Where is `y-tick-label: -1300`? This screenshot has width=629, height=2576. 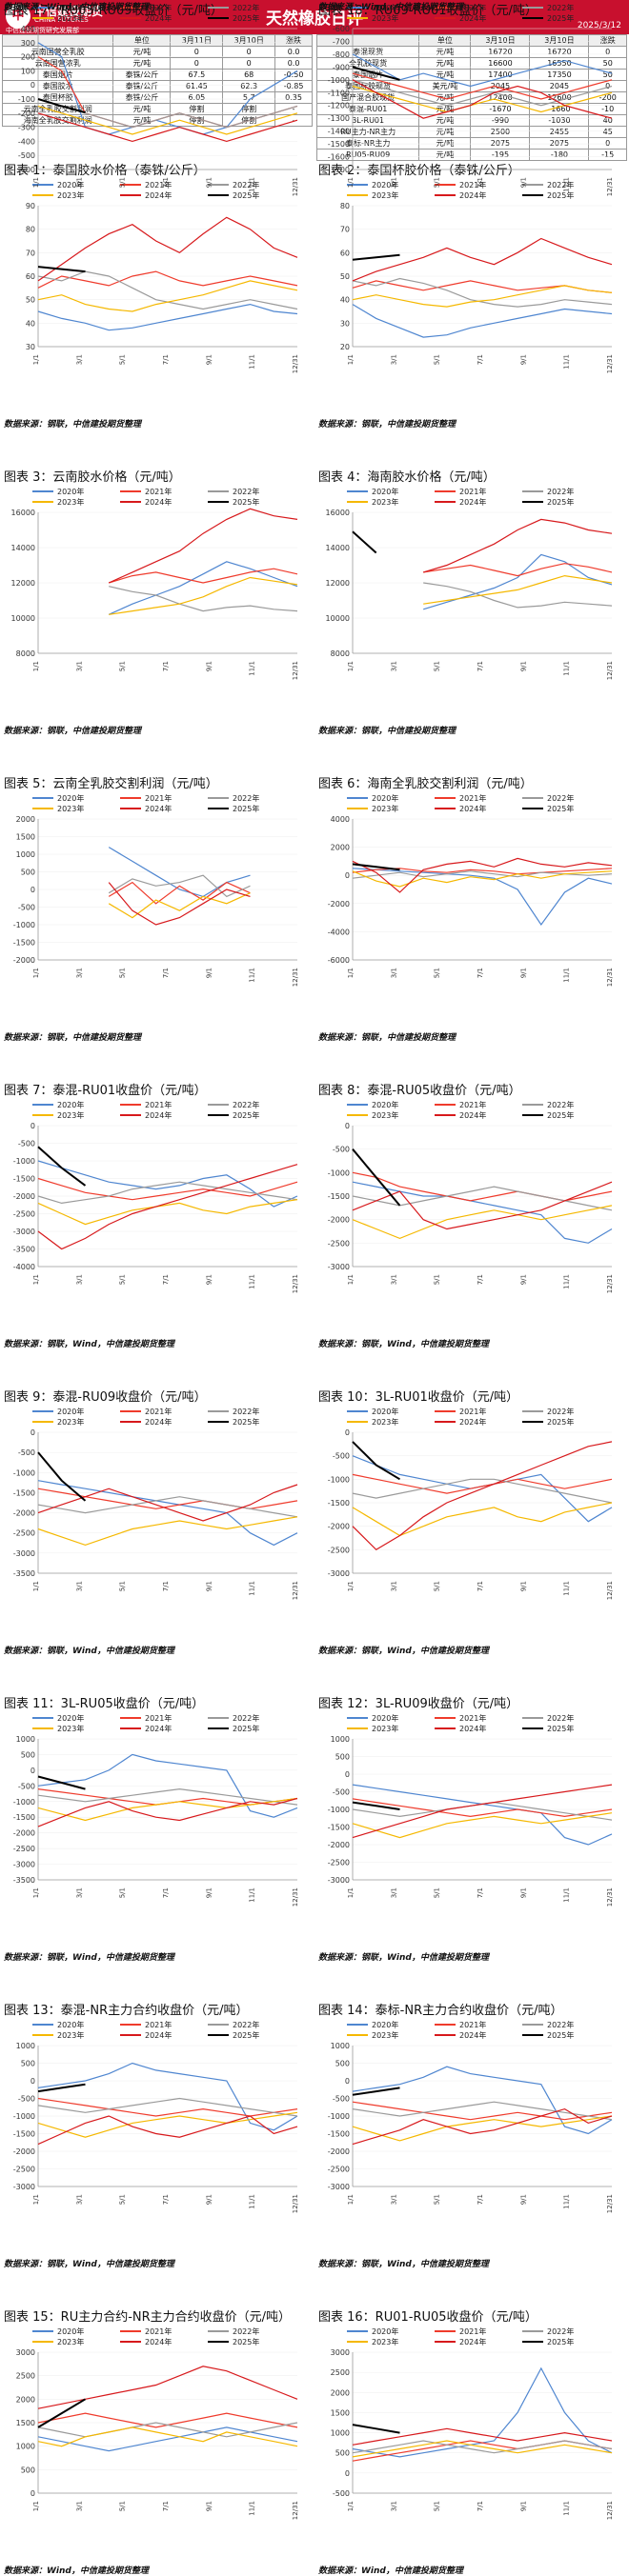 y-tick-label: -1300 is located at coordinates (339, 118).